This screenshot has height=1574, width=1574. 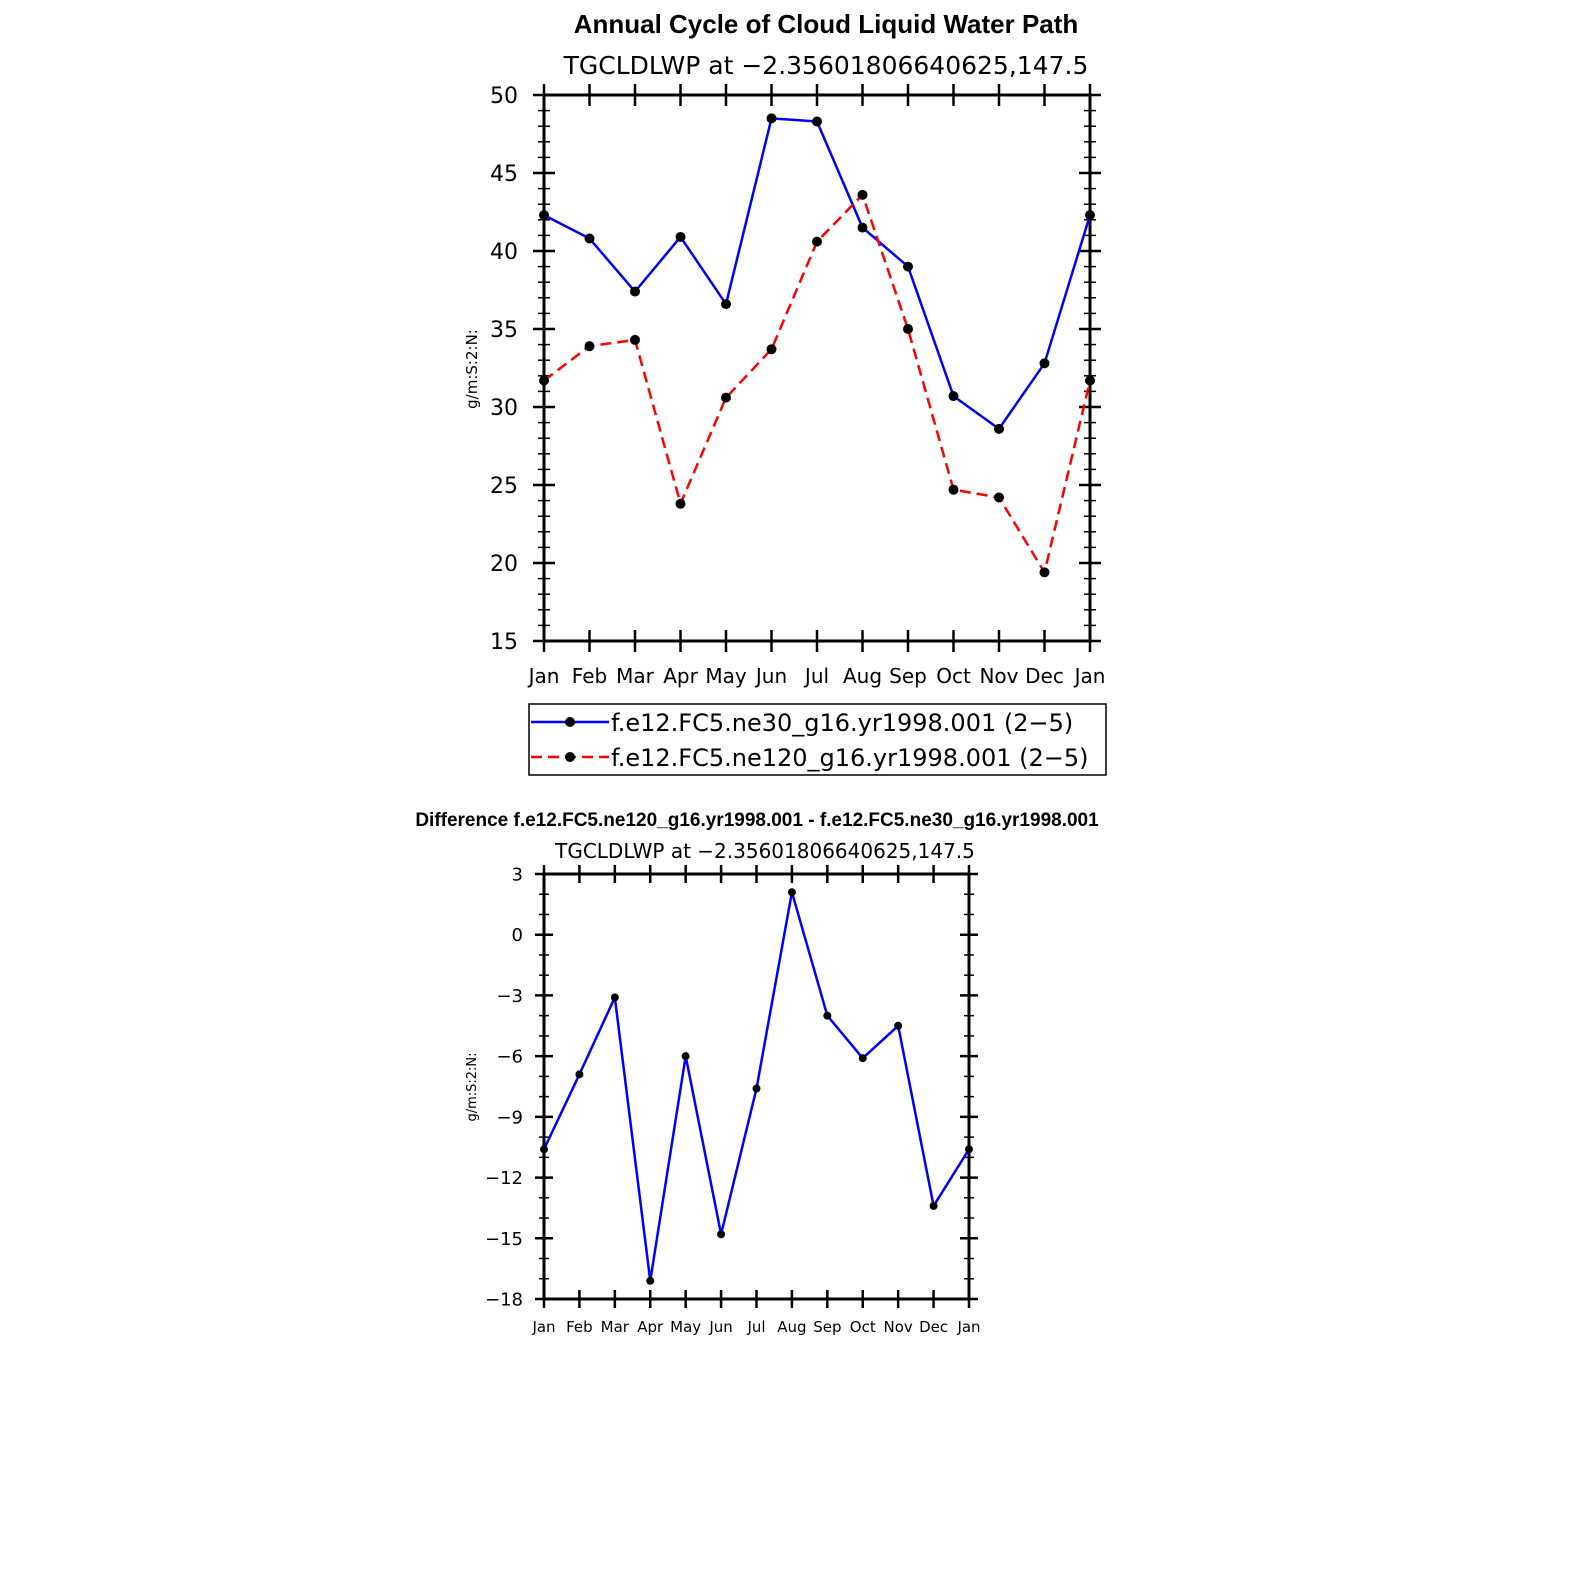 What do you see at coordinates (504, 486) in the screenshot?
I see `y-tick-label: 25` at bounding box center [504, 486].